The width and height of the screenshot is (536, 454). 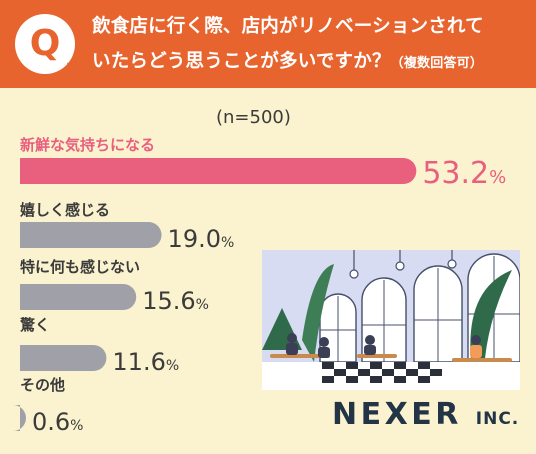 What do you see at coordinates (497, 419) in the screenshot?
I see `brand-suffix: INC.` at bounding box center [497, 419].